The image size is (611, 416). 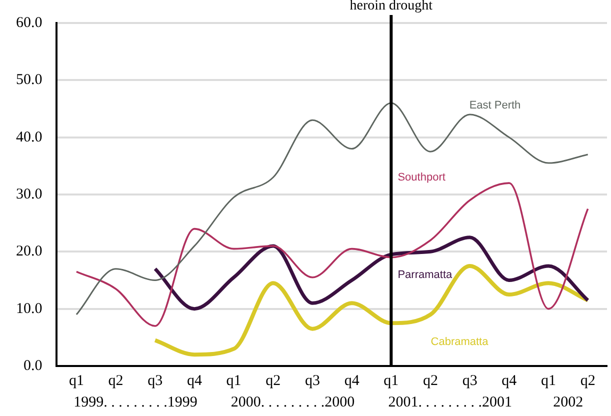 I want to click on series-label: East Perth, so click(x=495, y=105).